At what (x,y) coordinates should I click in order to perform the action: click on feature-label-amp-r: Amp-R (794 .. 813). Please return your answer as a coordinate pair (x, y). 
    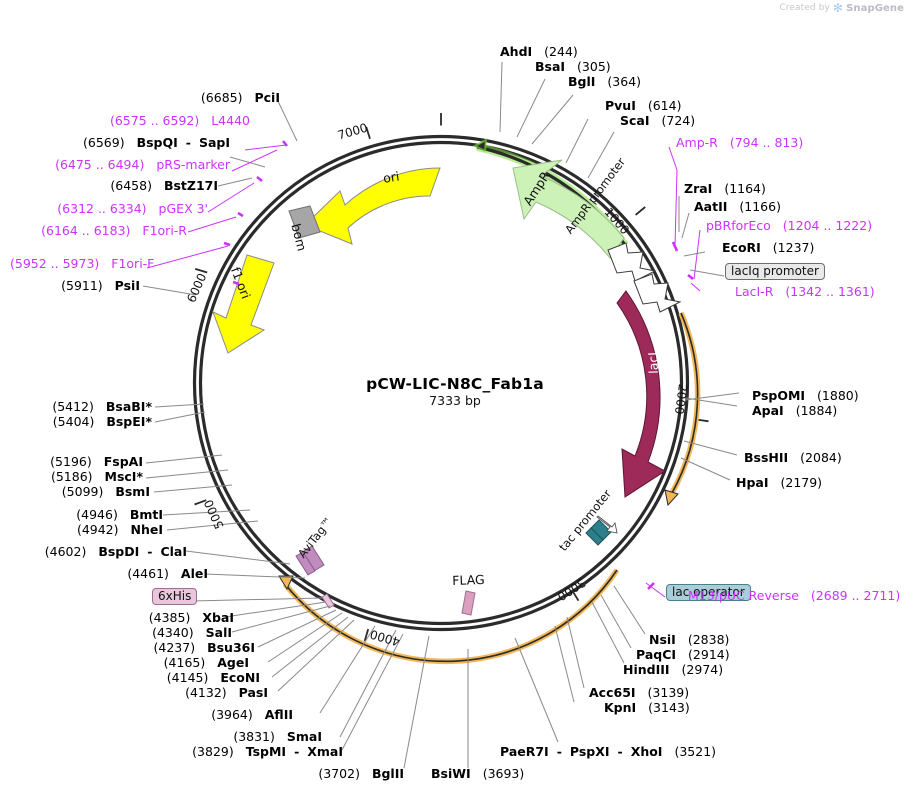
    Looking at the image, I should click on (739, 142).